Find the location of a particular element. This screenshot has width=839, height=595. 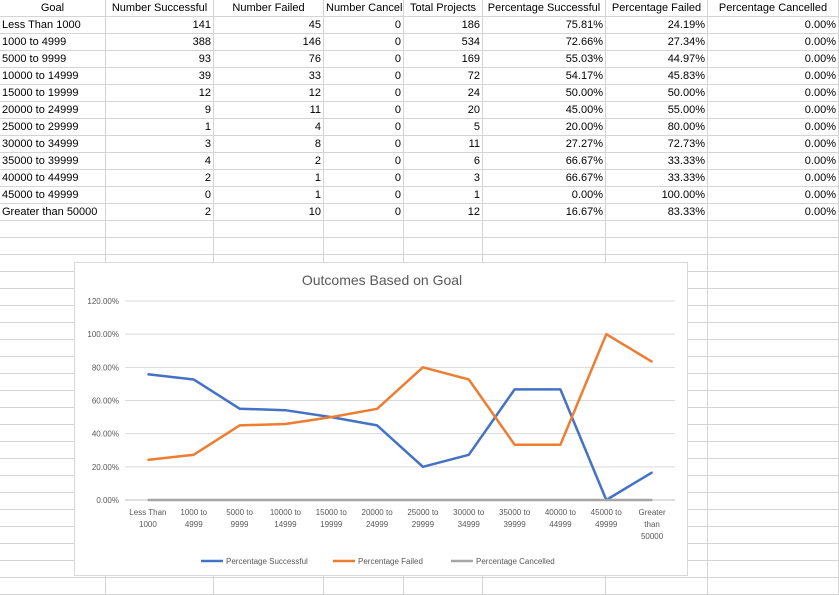

value-cell: 72.73% is located at coordinates (657, 144).